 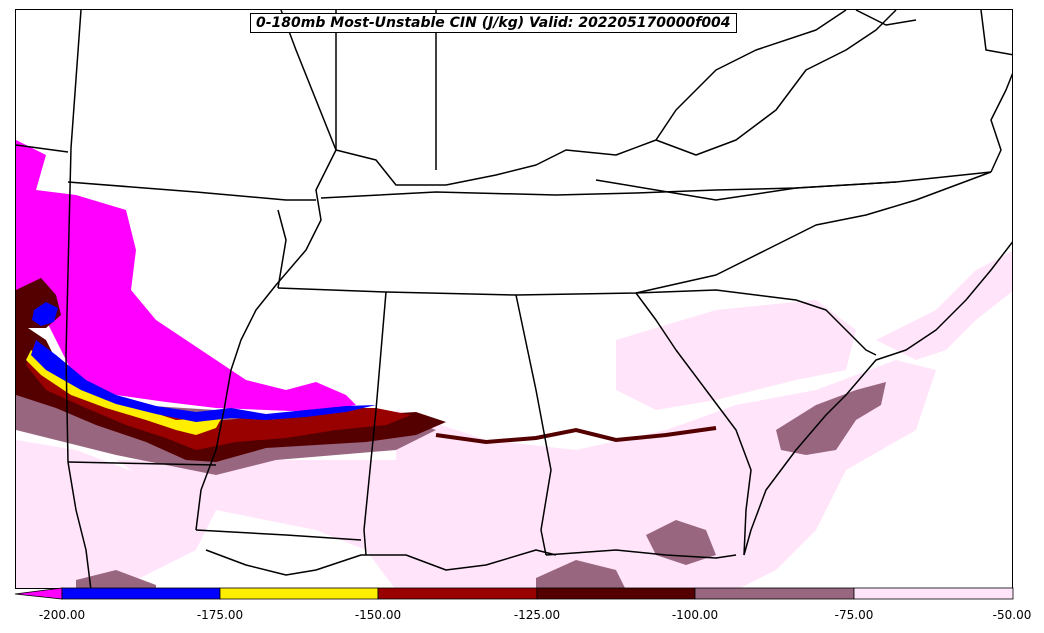 I want to click on cin-mauve-area-georgia, so click(x=681, y=542).